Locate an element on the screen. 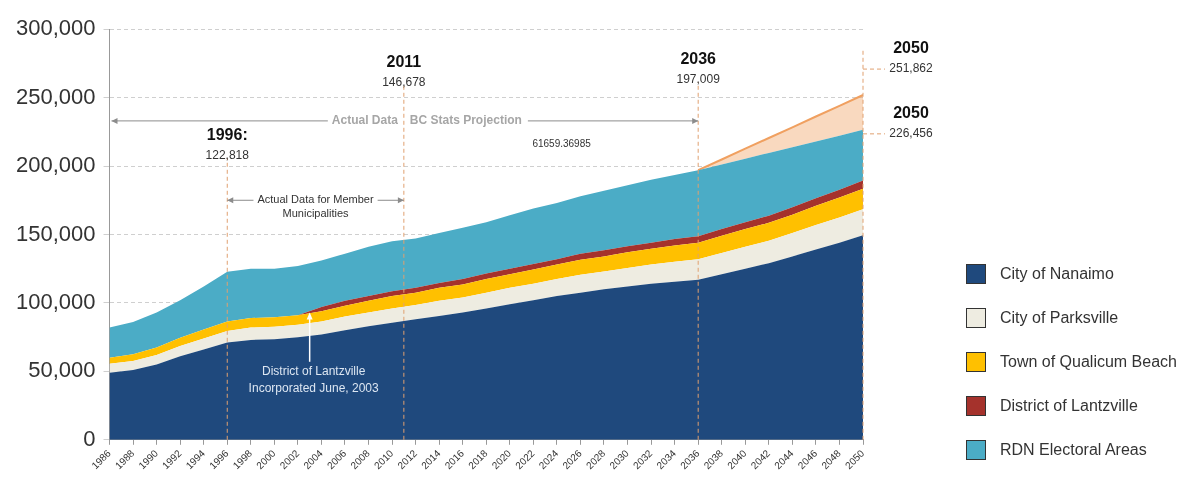  y-tick-label: 50,000 is located at coordinates (62, 370).